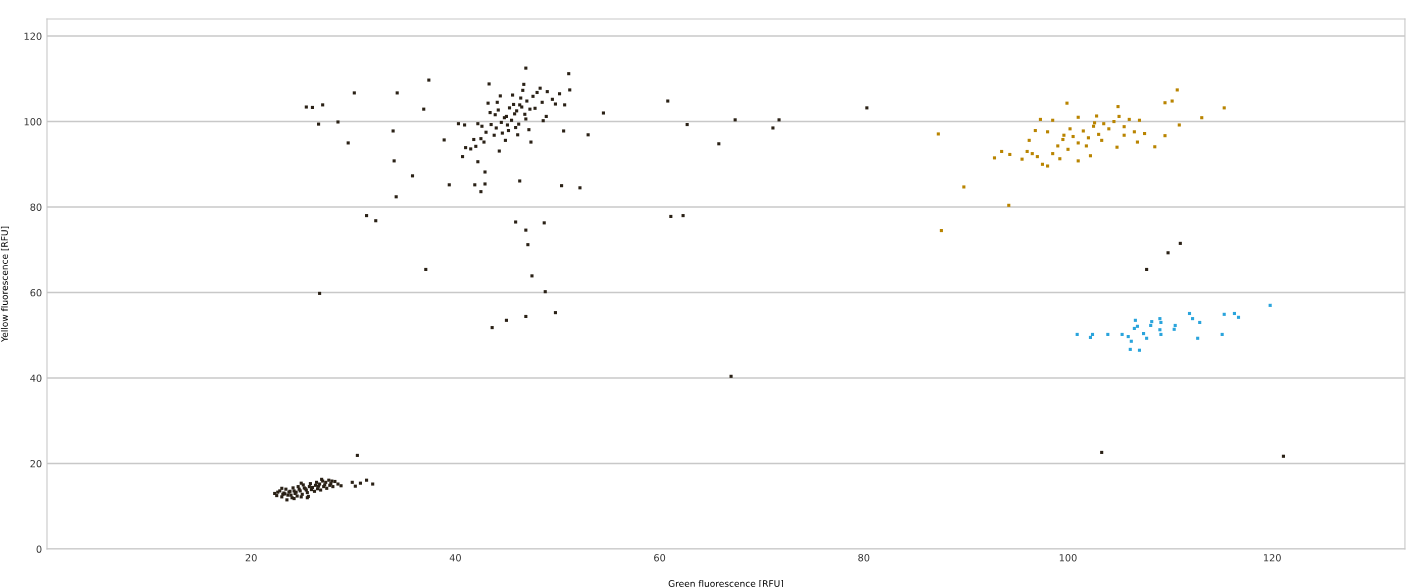 The height and width of the screenshot is (587, 1411). What do you see at coordinates (39, 549) in the screenshot?
I see `y-tick-label: 0` at bounding box center [39, 549].